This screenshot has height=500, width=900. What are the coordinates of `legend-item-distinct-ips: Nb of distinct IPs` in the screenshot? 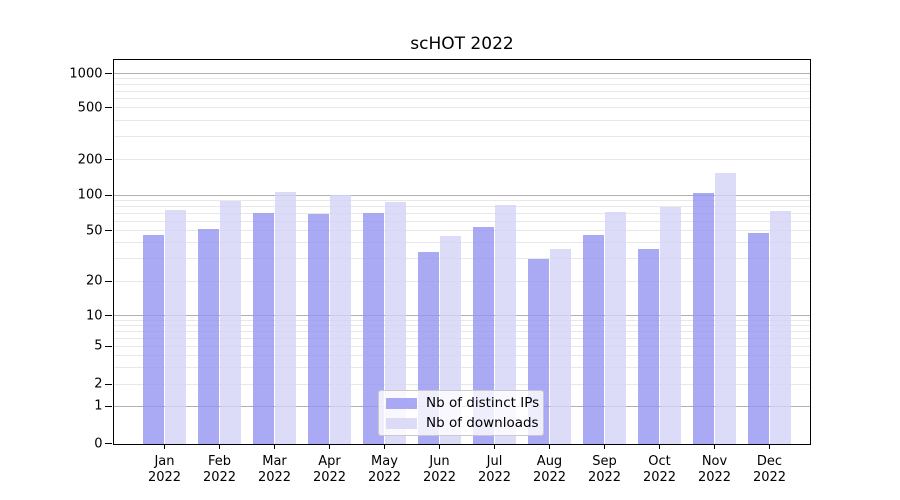 It's located at (462, 403).